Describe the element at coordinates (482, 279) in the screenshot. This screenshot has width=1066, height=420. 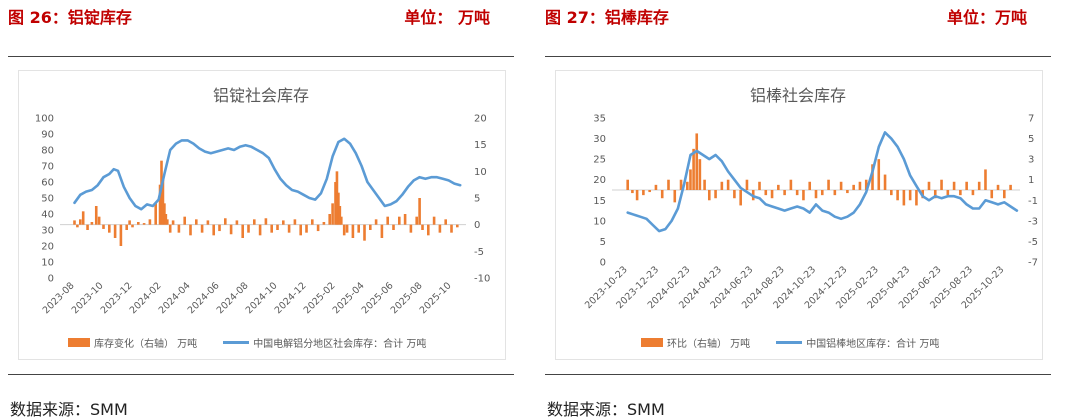
I see `right-axis-tick-label: -10` at that location.